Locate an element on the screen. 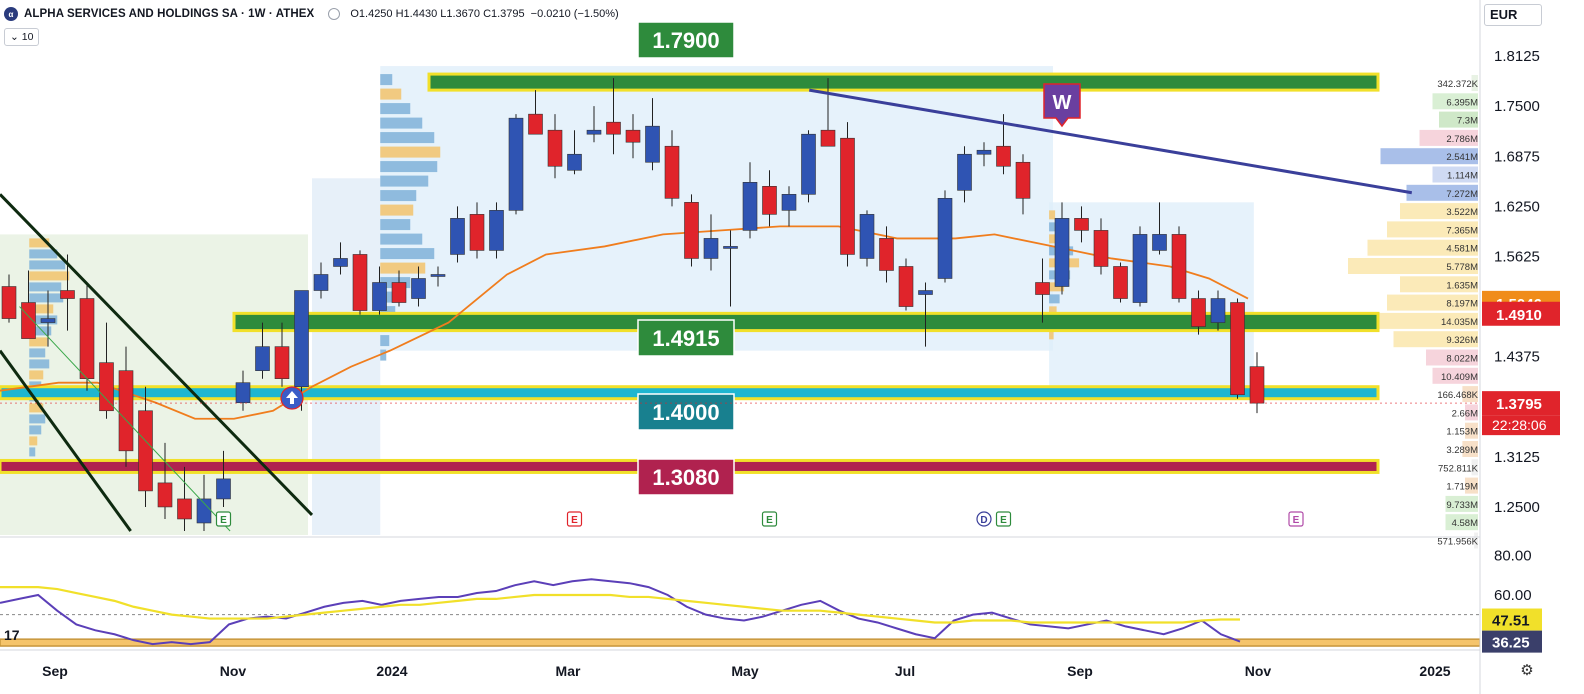 This screenshot has height=694, width=1584. rsi-series-rsi is located at coordinates (620, 612).